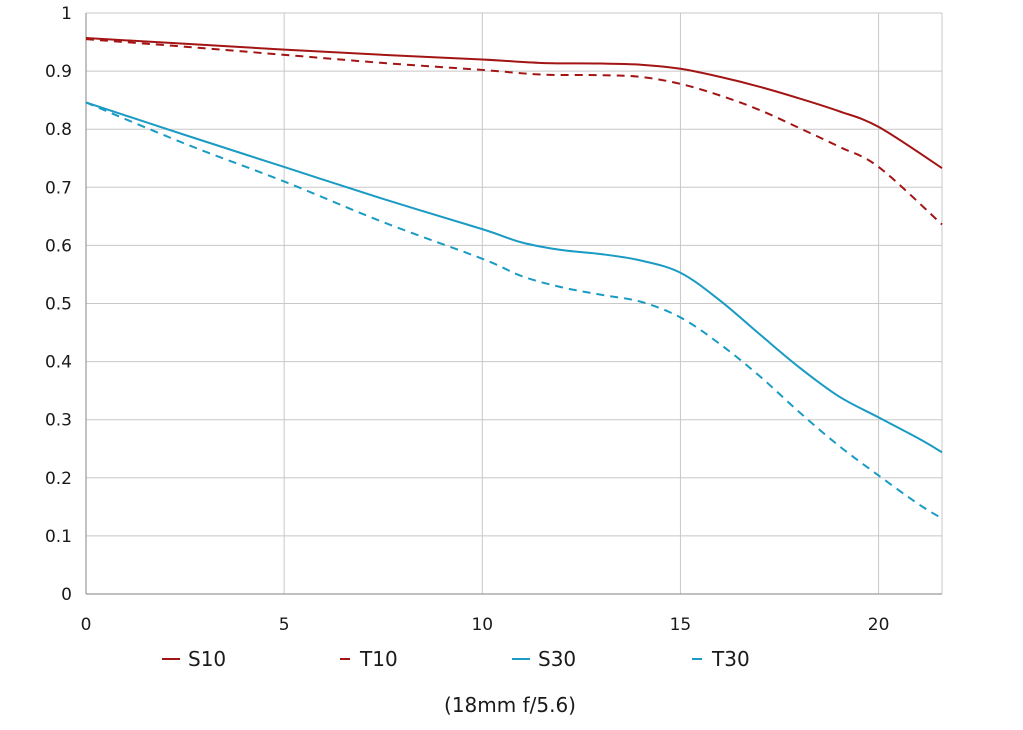  Describe the element at coordinates (58, 537) in the screenshot. I see `y-tick-label: 0.1` at that location.